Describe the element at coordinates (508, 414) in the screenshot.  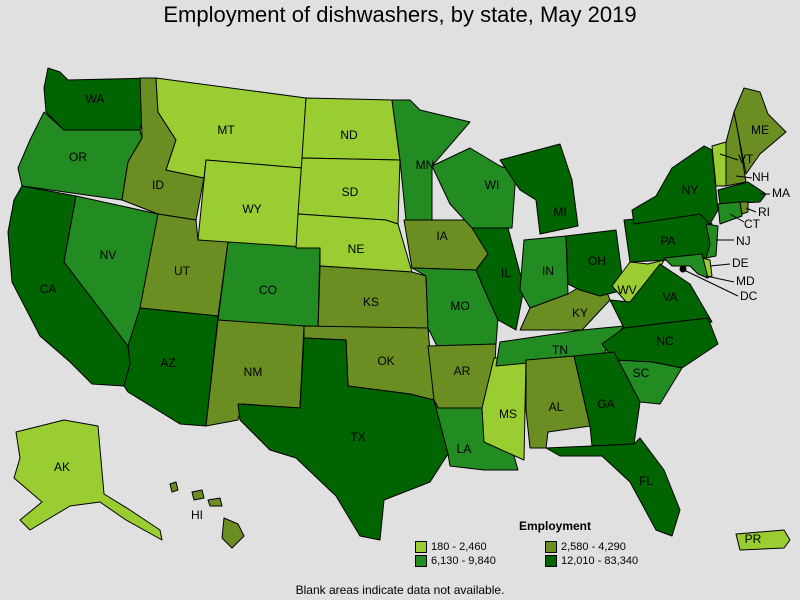
I see `label-MS: MS` at that location.